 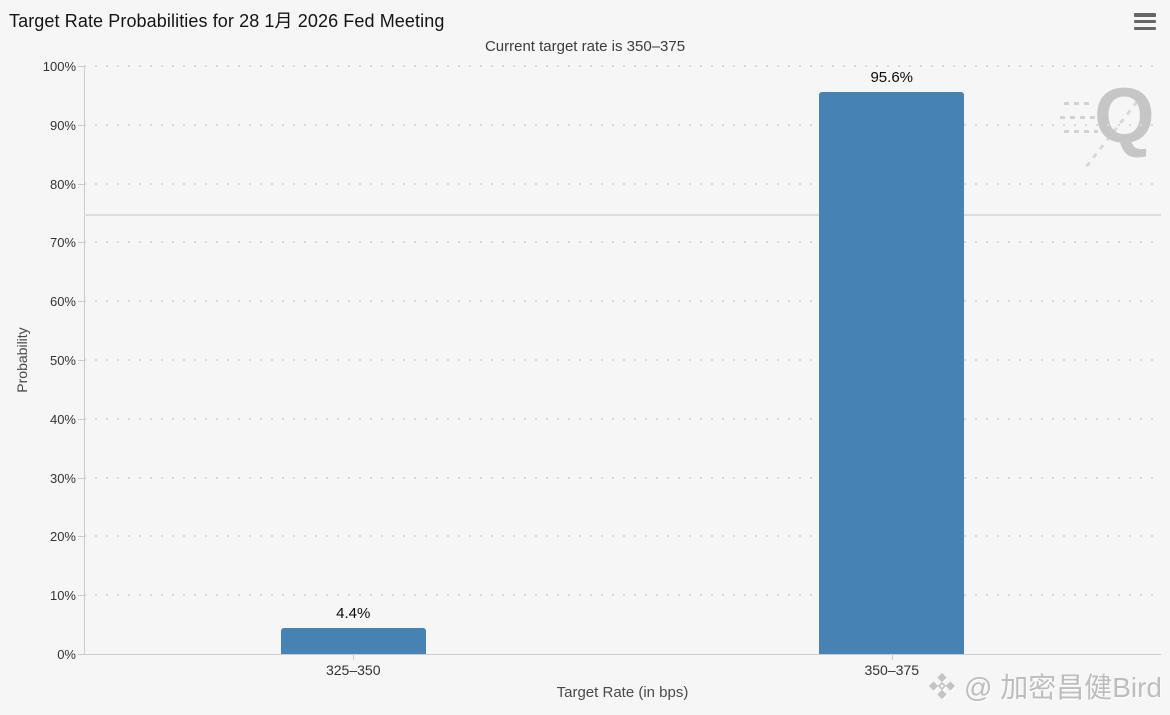 What do you see at coordinates (22, 360) in the screenshot?
I see `y-axis-title: Probability` at bounding box center [22, 360].